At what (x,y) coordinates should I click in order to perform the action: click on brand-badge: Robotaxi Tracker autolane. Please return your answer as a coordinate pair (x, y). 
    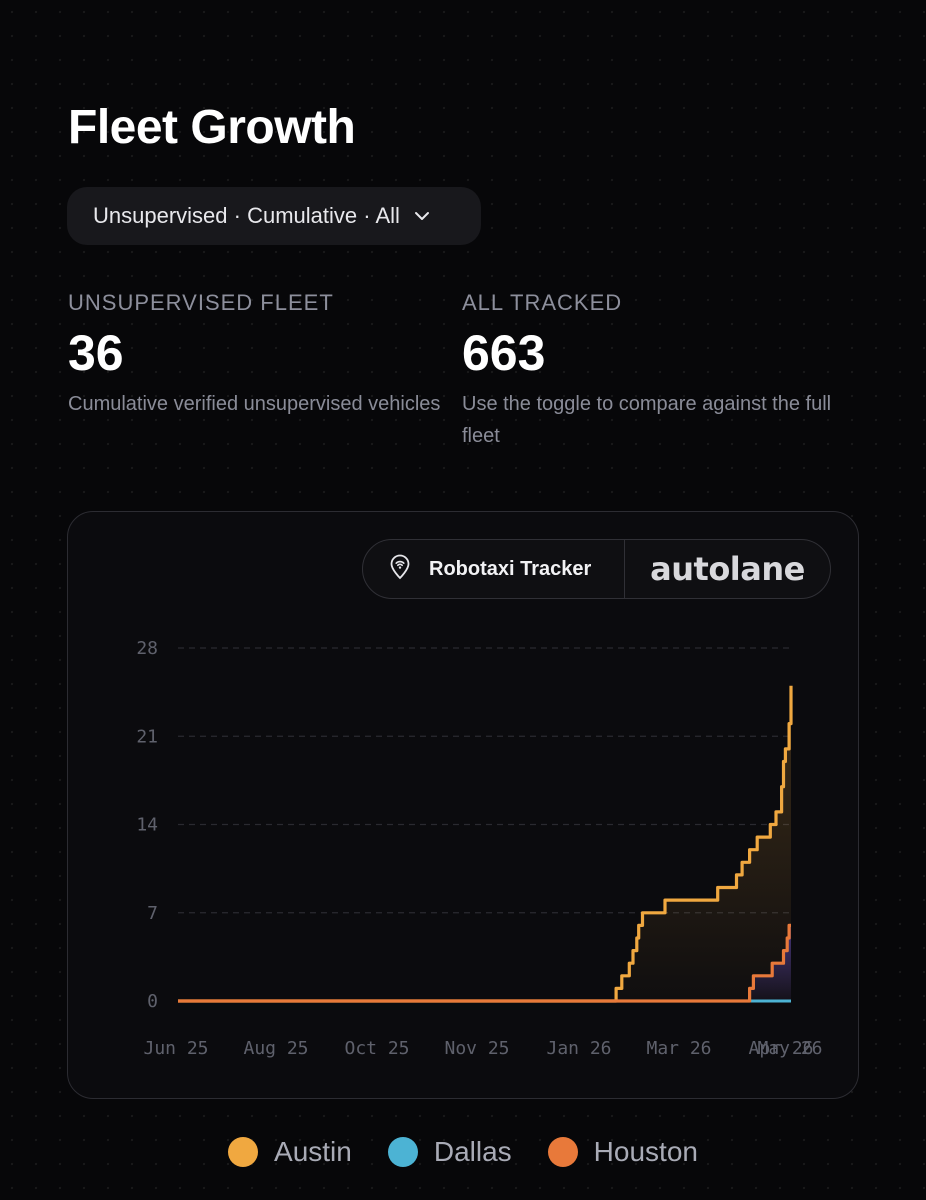
    Looking at the image, I should click on (596, 569).